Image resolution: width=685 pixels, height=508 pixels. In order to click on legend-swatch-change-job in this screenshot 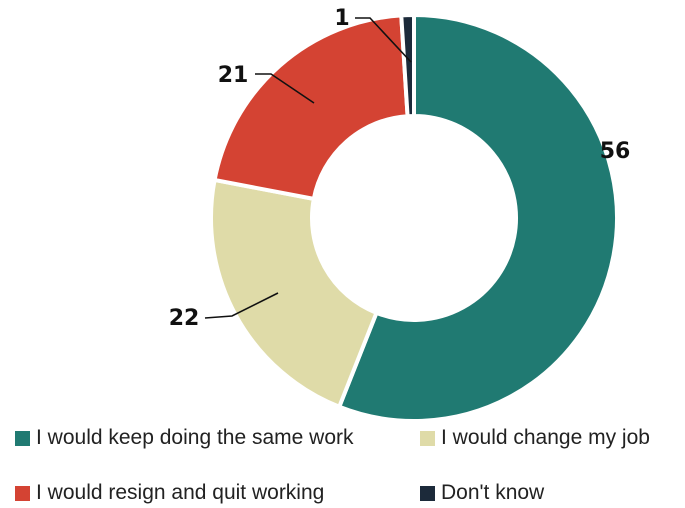, I will do `click(427, 438)`.